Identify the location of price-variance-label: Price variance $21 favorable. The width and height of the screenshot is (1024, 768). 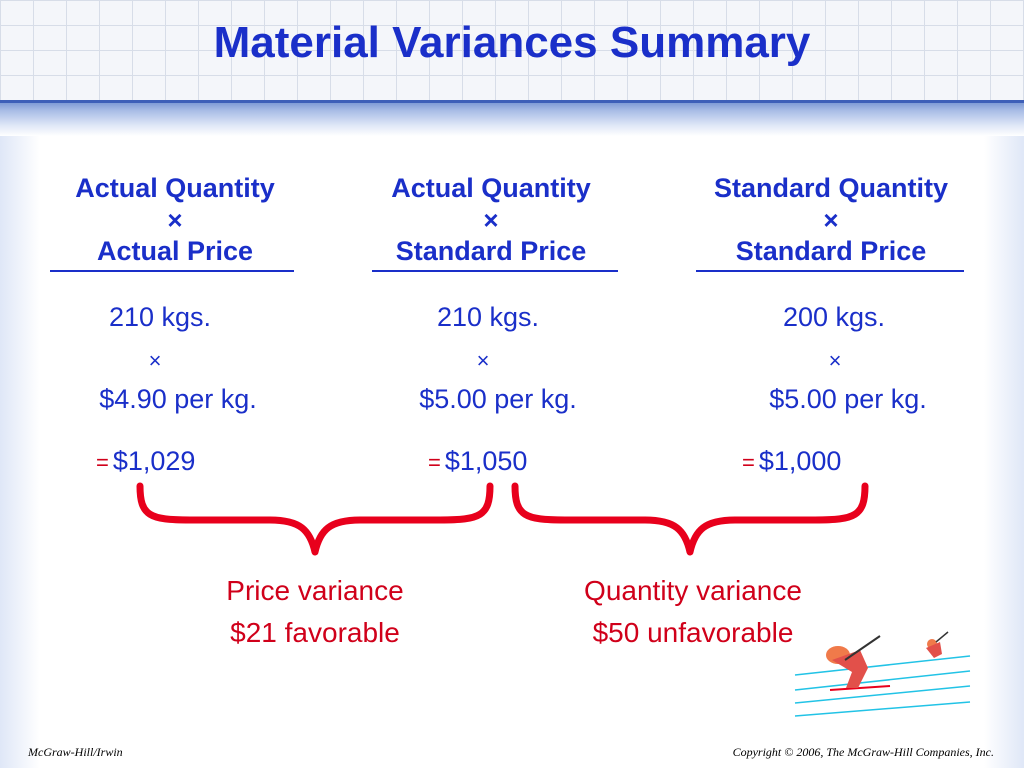
(315, 612).